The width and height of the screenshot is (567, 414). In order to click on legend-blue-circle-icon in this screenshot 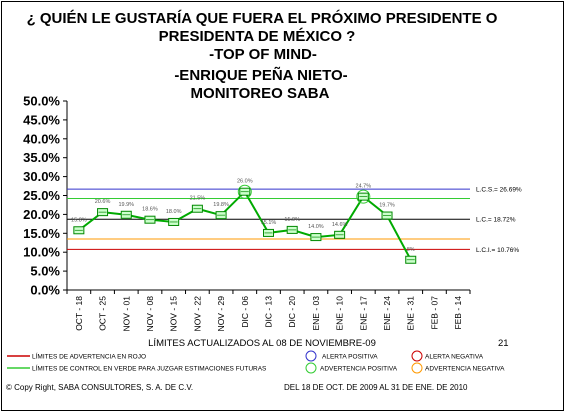, I will do `click(311, 356)`.